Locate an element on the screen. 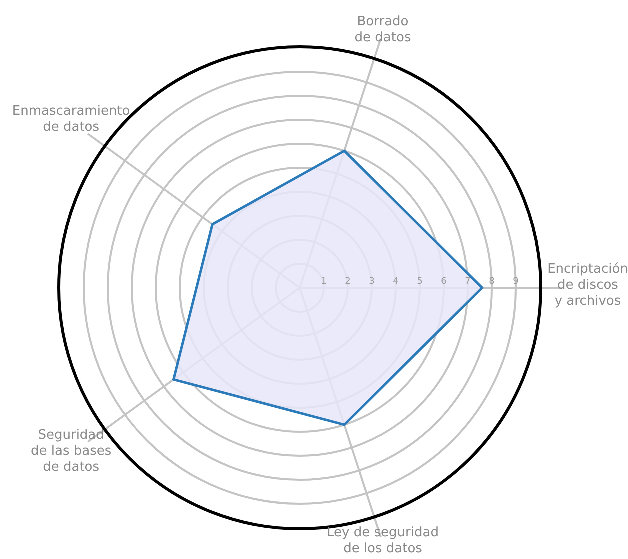  spoke-label: Borrado de datos is located at coordinates (383, 30).